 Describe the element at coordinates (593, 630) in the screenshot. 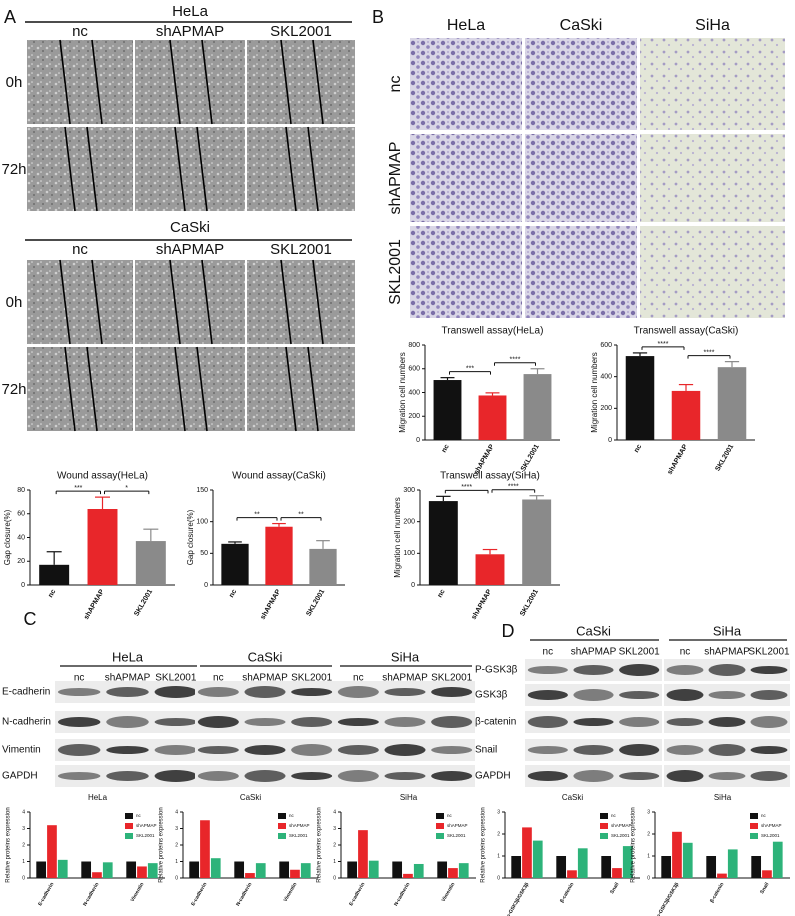

I see `blot-title: CaSki` at that location.